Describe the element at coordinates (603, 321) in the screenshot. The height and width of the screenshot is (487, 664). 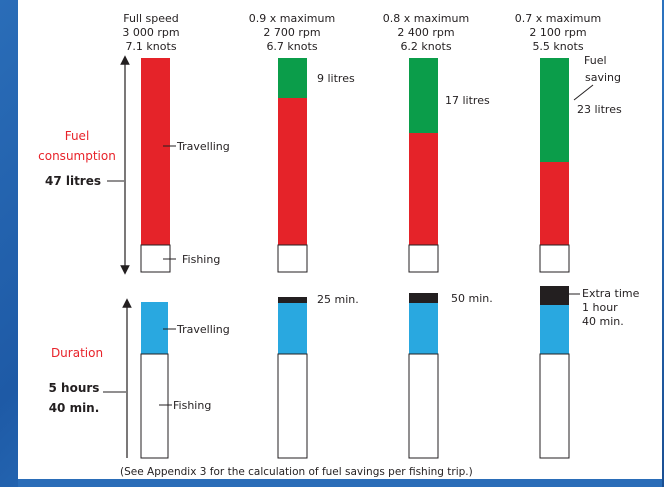
I see `duration-extra-time-line3: 40 min.` at that location.